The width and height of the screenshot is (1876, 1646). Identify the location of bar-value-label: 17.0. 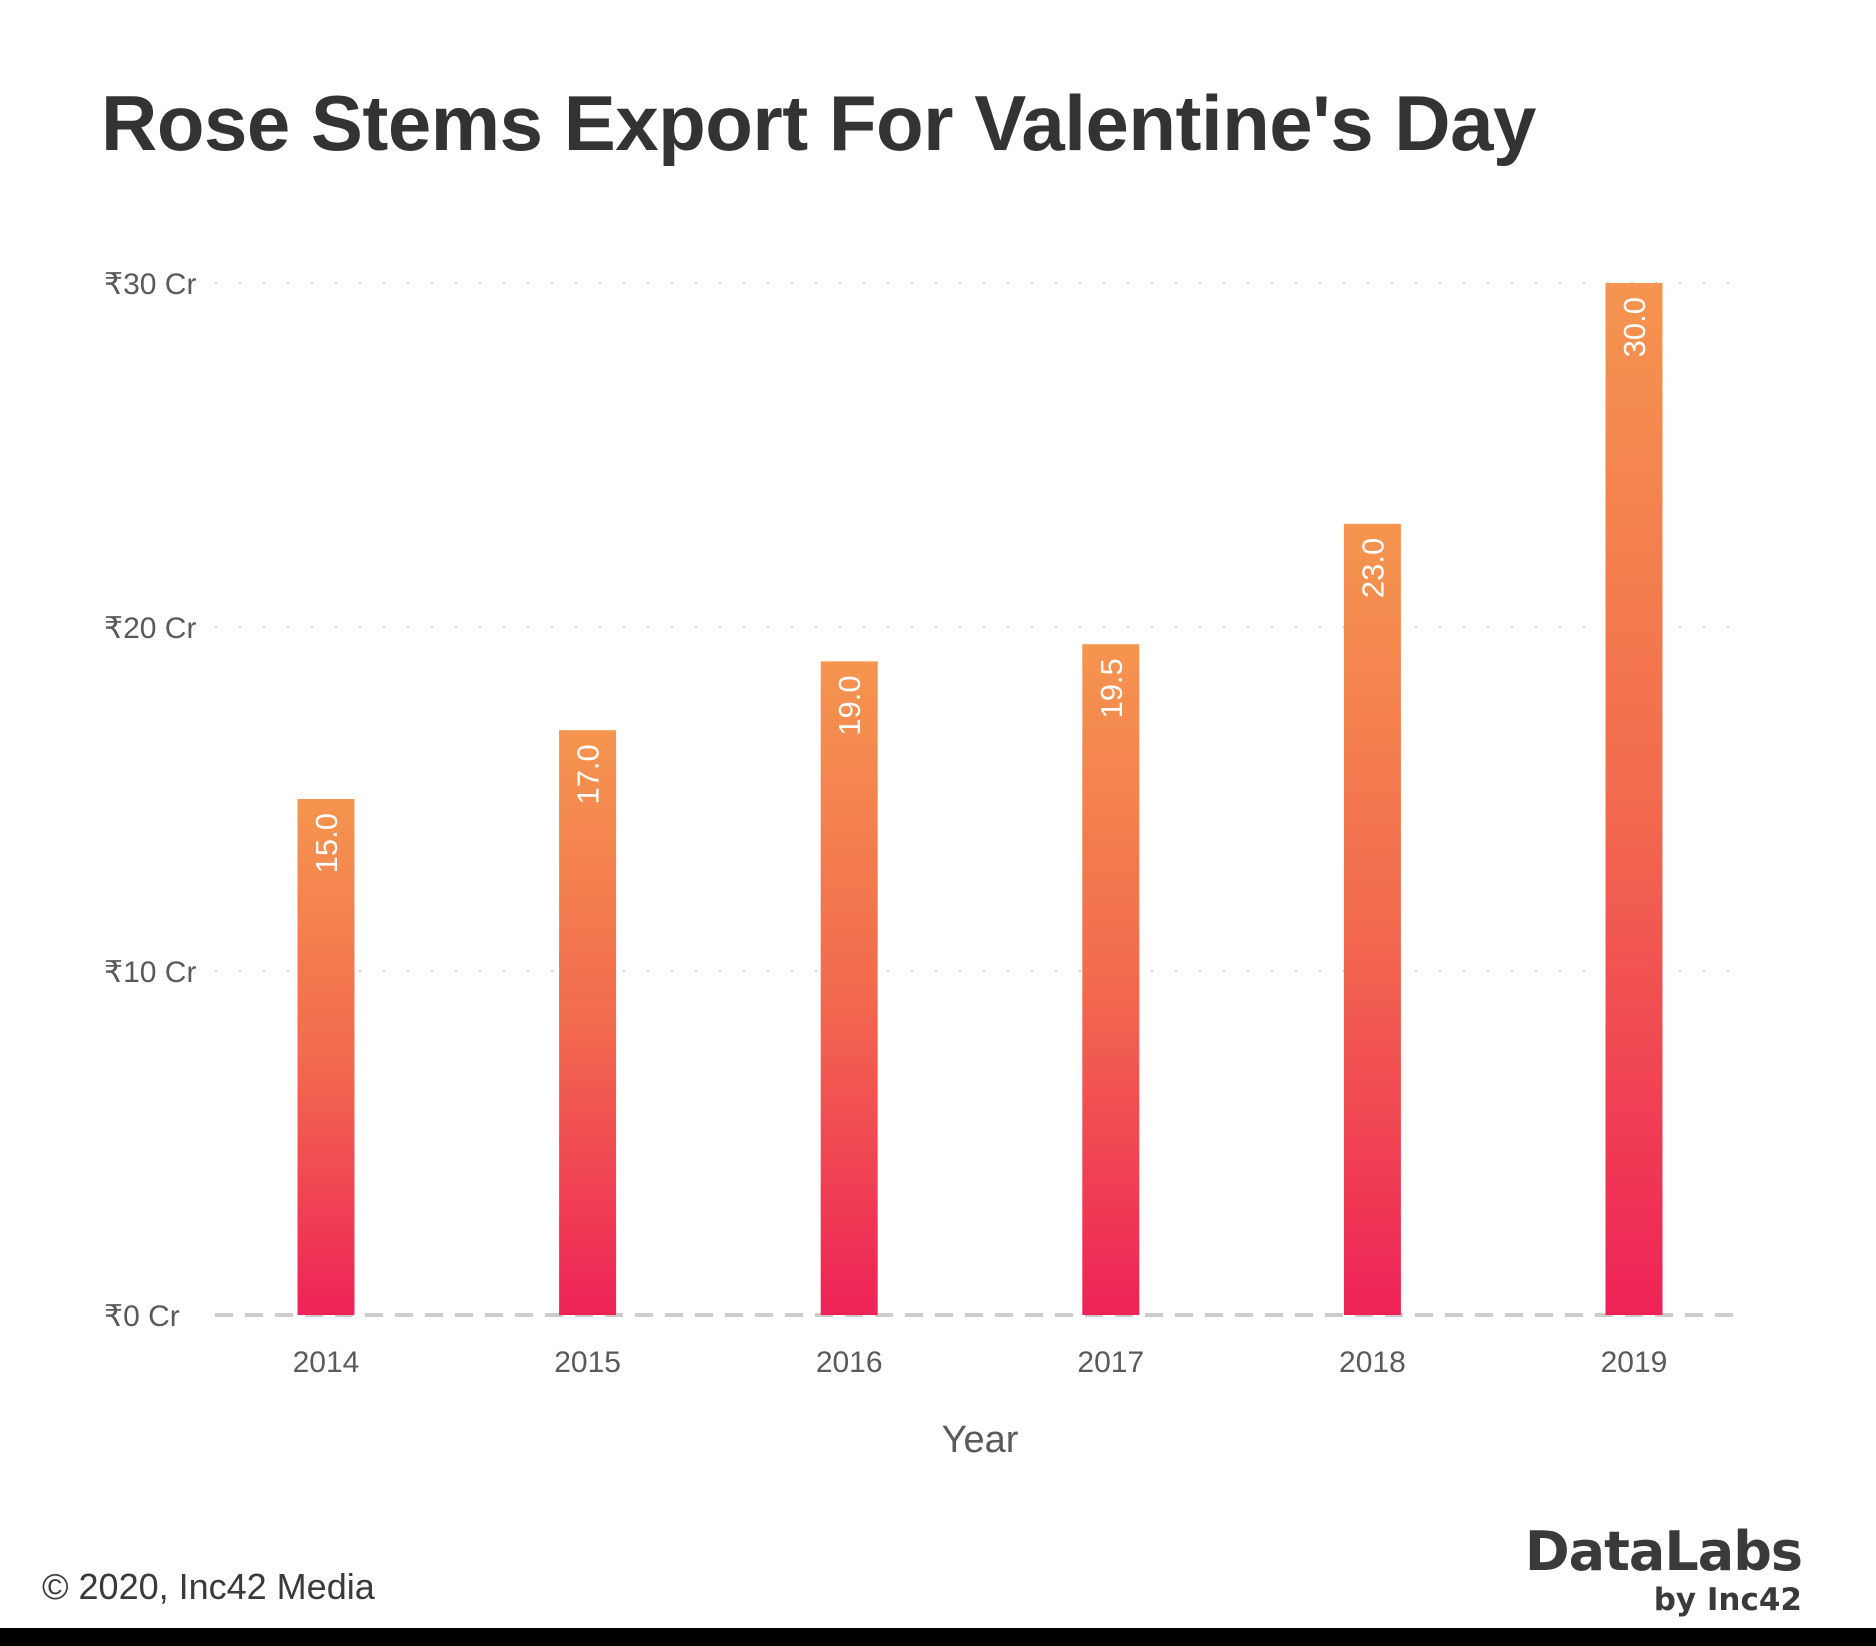
(588, 774).